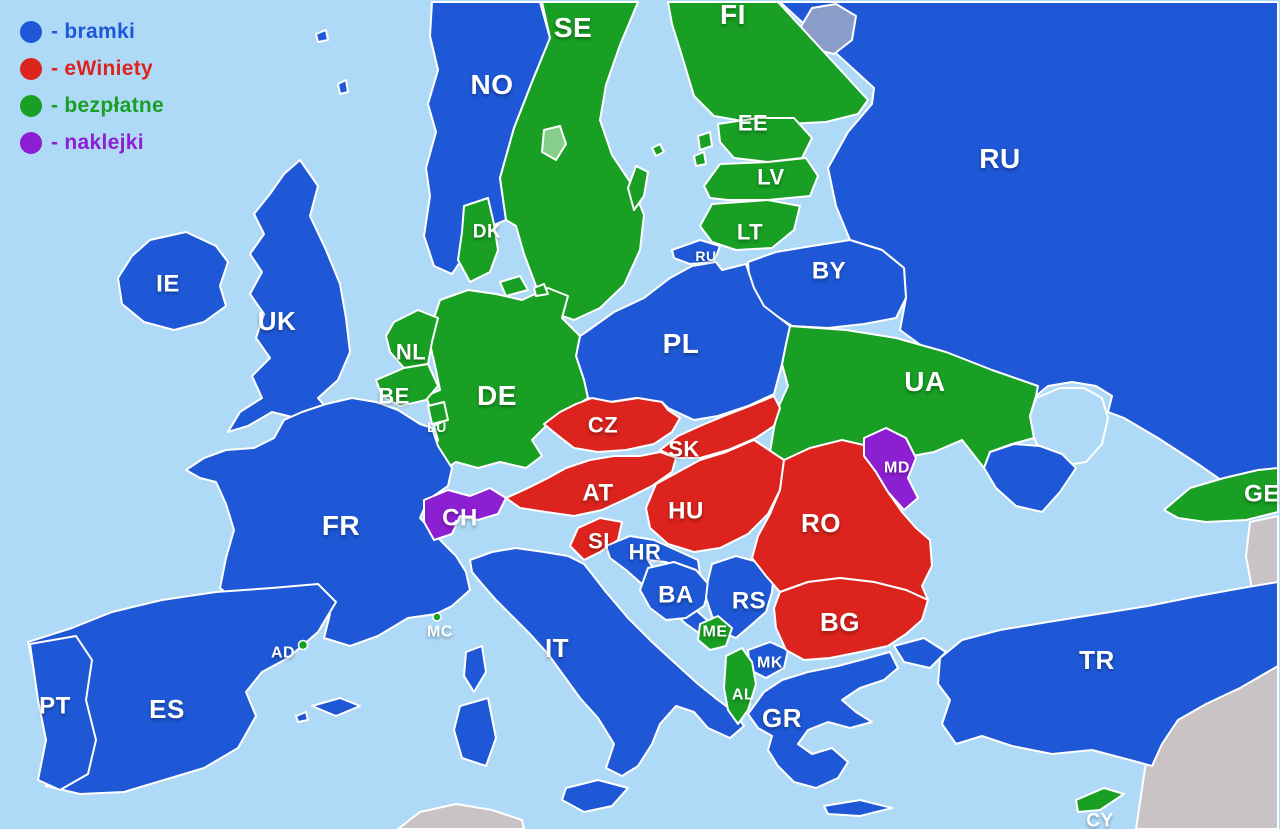  Describe the element at coordinates (1262, 493) in the screenshot. I see `country-label-ge: GE` at that location.